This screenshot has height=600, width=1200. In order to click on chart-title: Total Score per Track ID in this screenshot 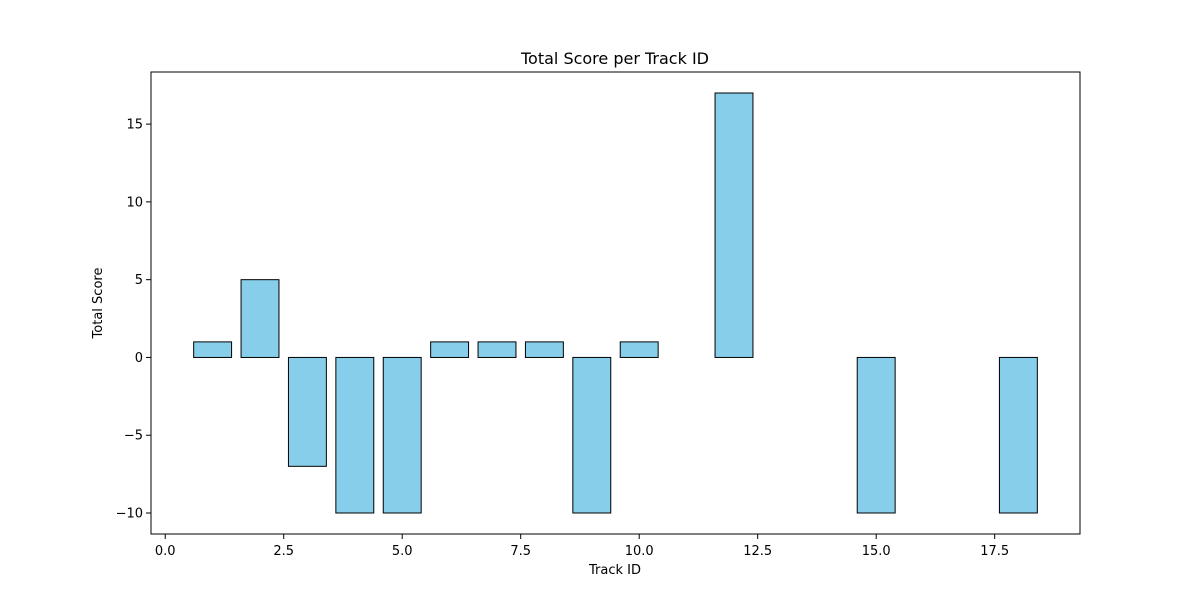, I will do `click(614, 58)`.